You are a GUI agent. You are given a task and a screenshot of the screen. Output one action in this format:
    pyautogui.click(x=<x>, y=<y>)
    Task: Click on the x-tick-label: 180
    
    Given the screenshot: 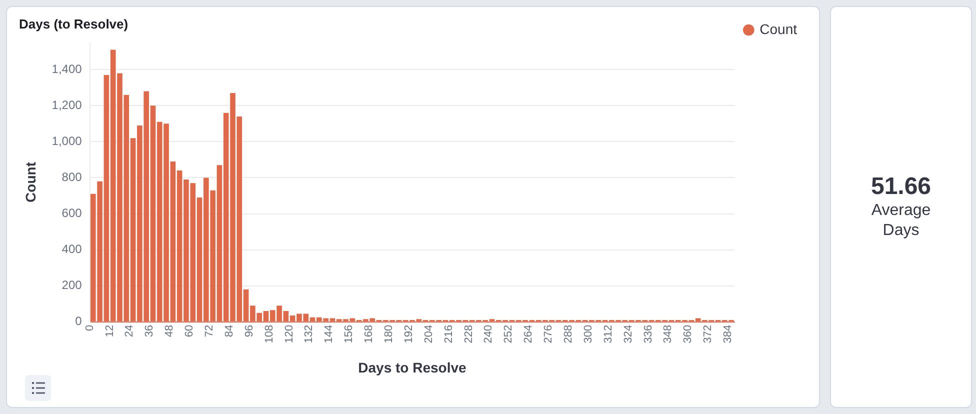 What is the action you would take?
    pyautogui.click(x=389, y=334)
    